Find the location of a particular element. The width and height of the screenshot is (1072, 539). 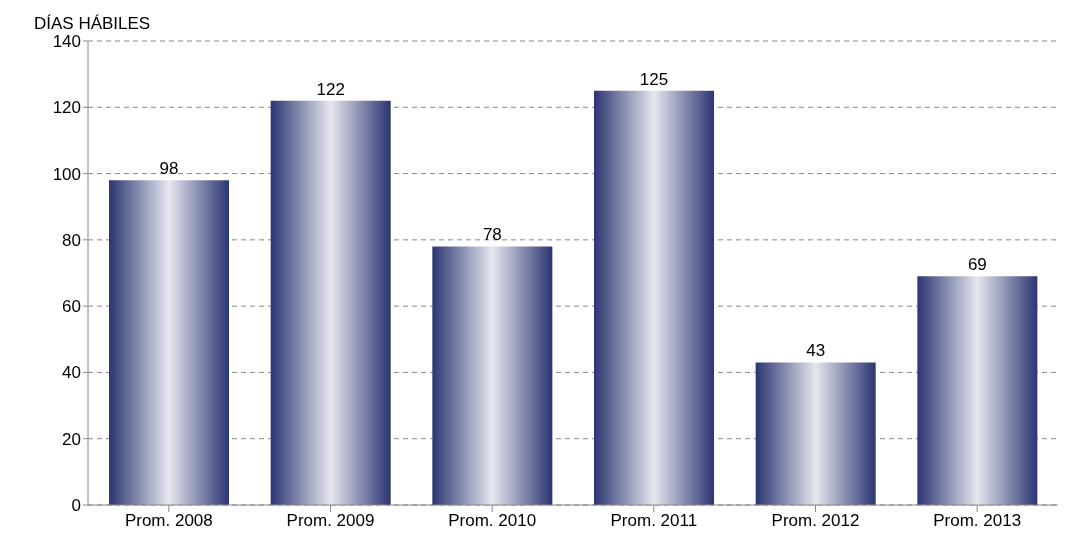

y-tick-label: 100 is located at coordinates (66, 174).